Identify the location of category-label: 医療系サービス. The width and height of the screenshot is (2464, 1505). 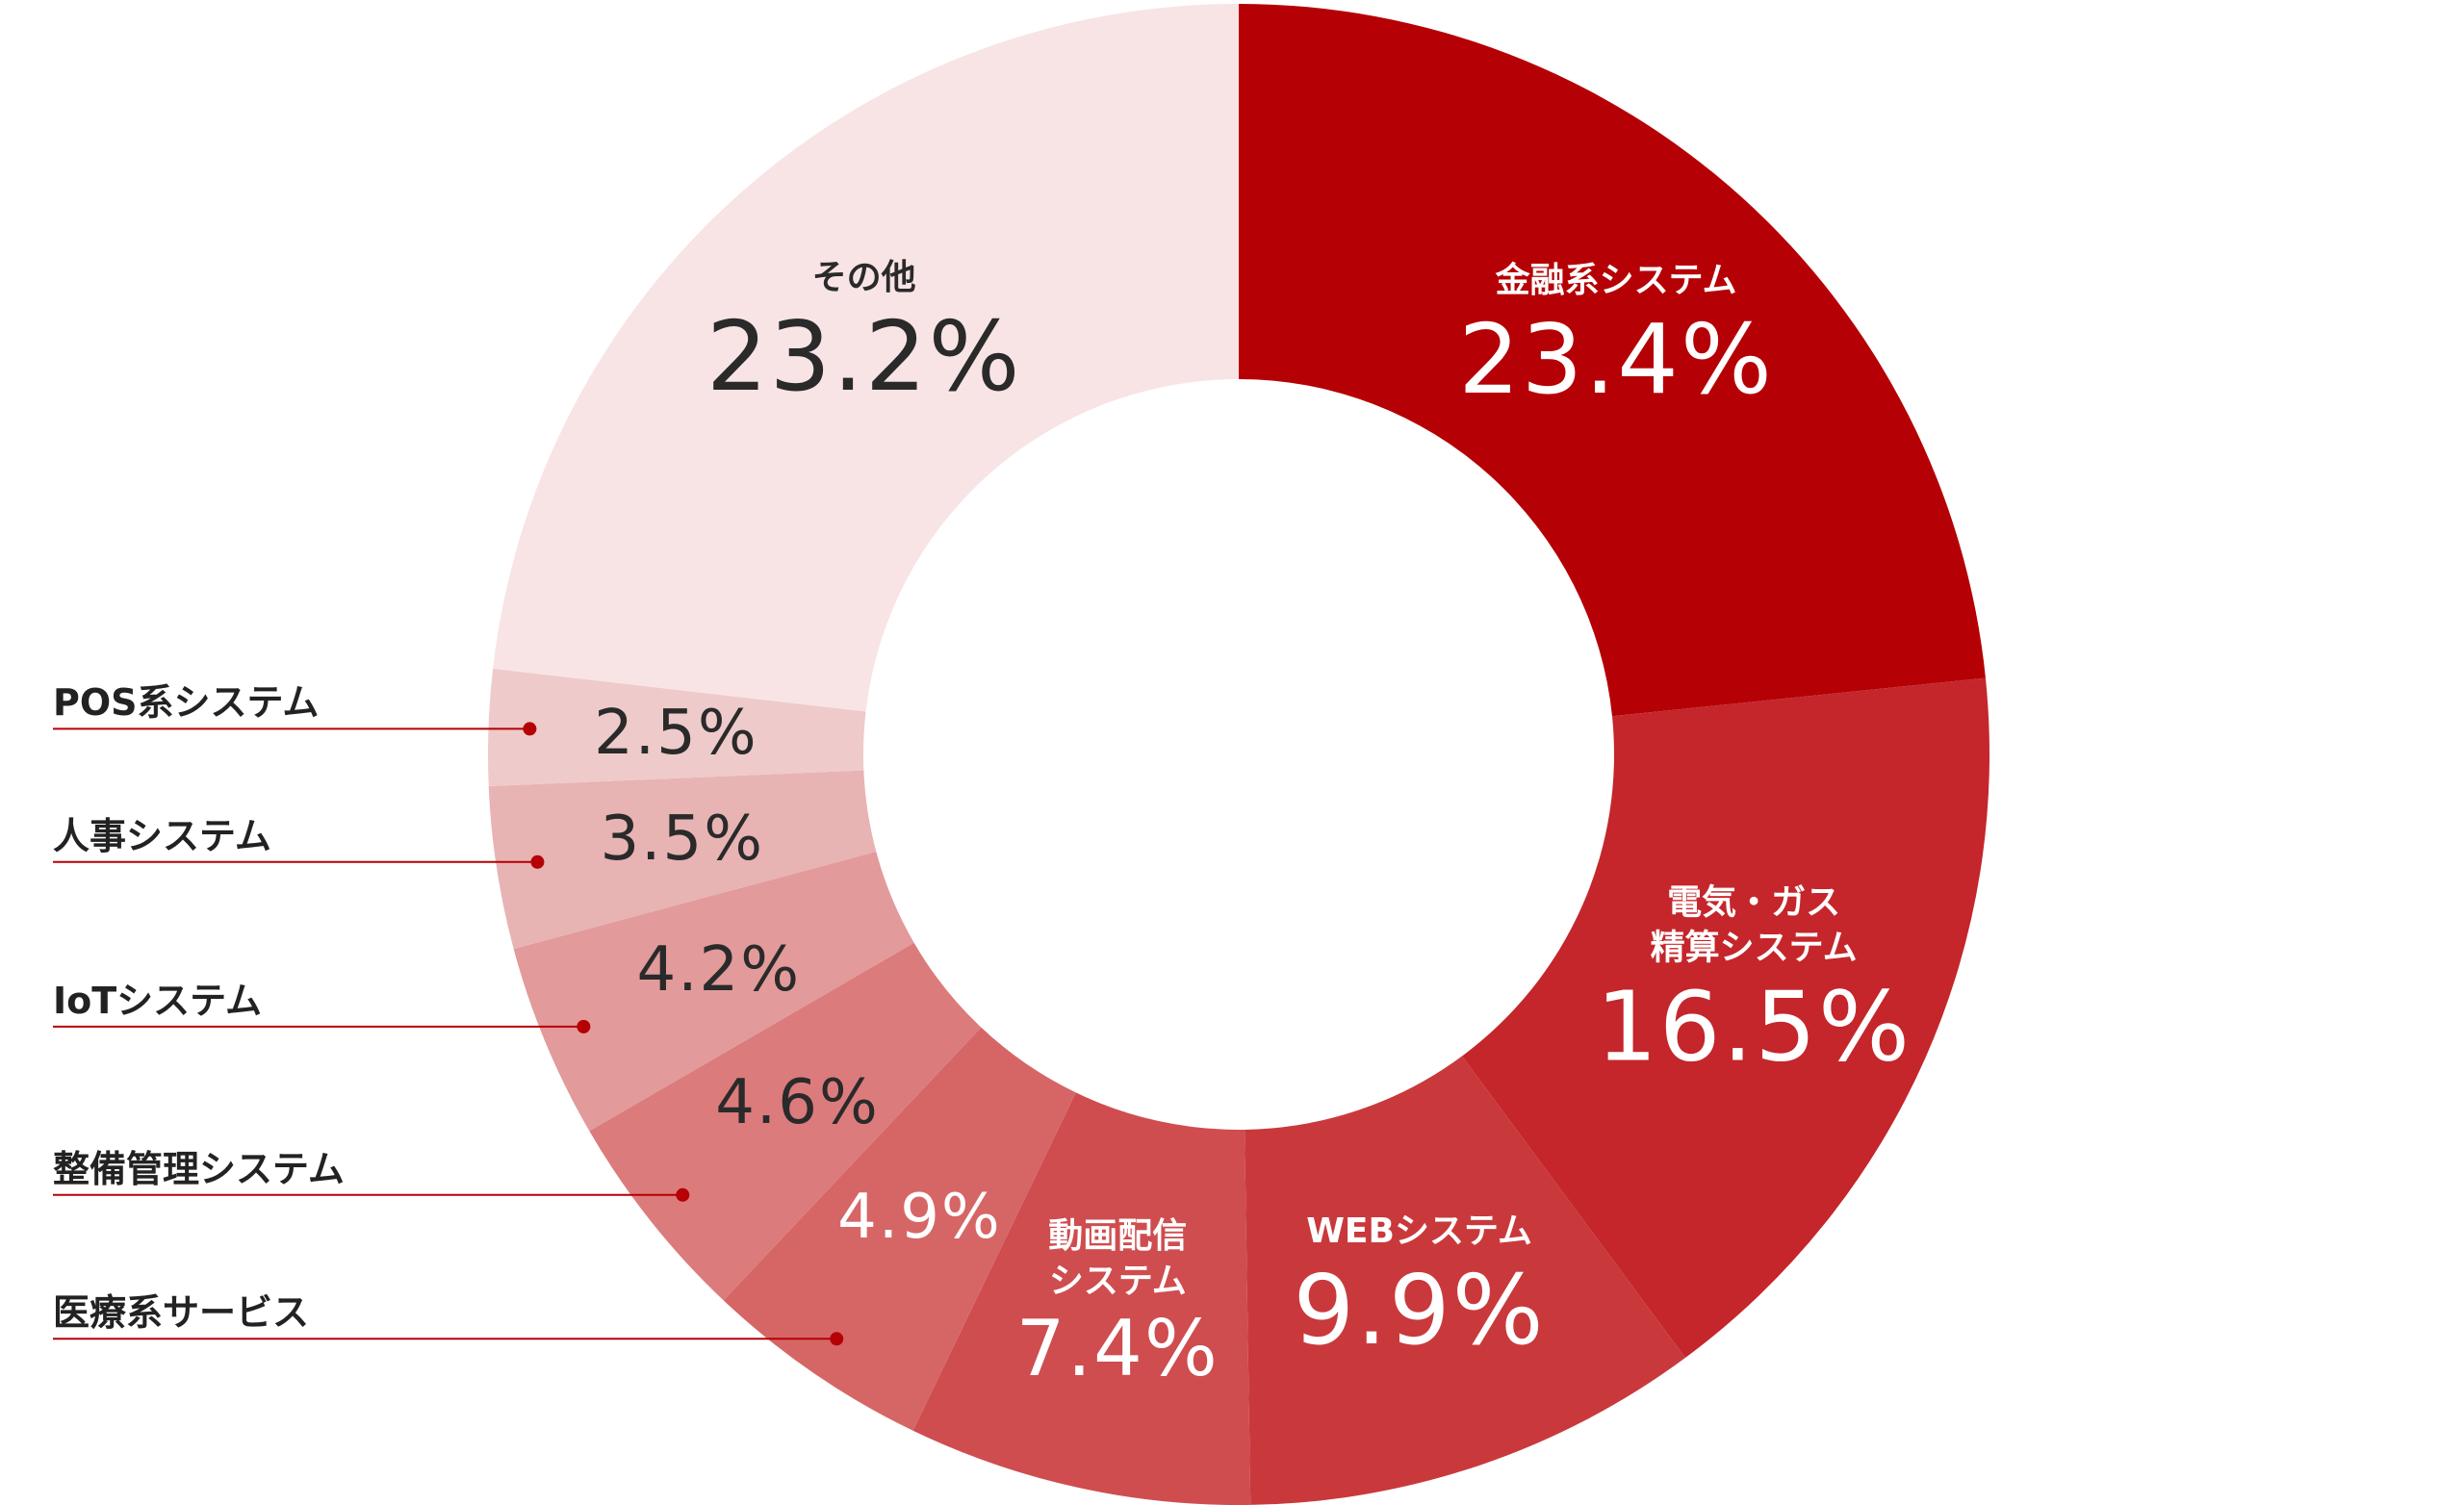
(181, 1313).